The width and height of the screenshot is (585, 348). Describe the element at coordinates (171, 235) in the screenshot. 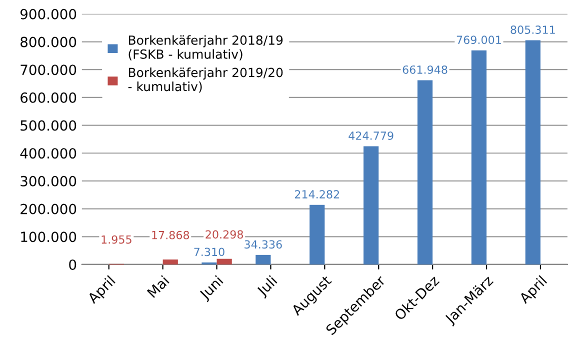

I see `data-label: 17.868` at that location.